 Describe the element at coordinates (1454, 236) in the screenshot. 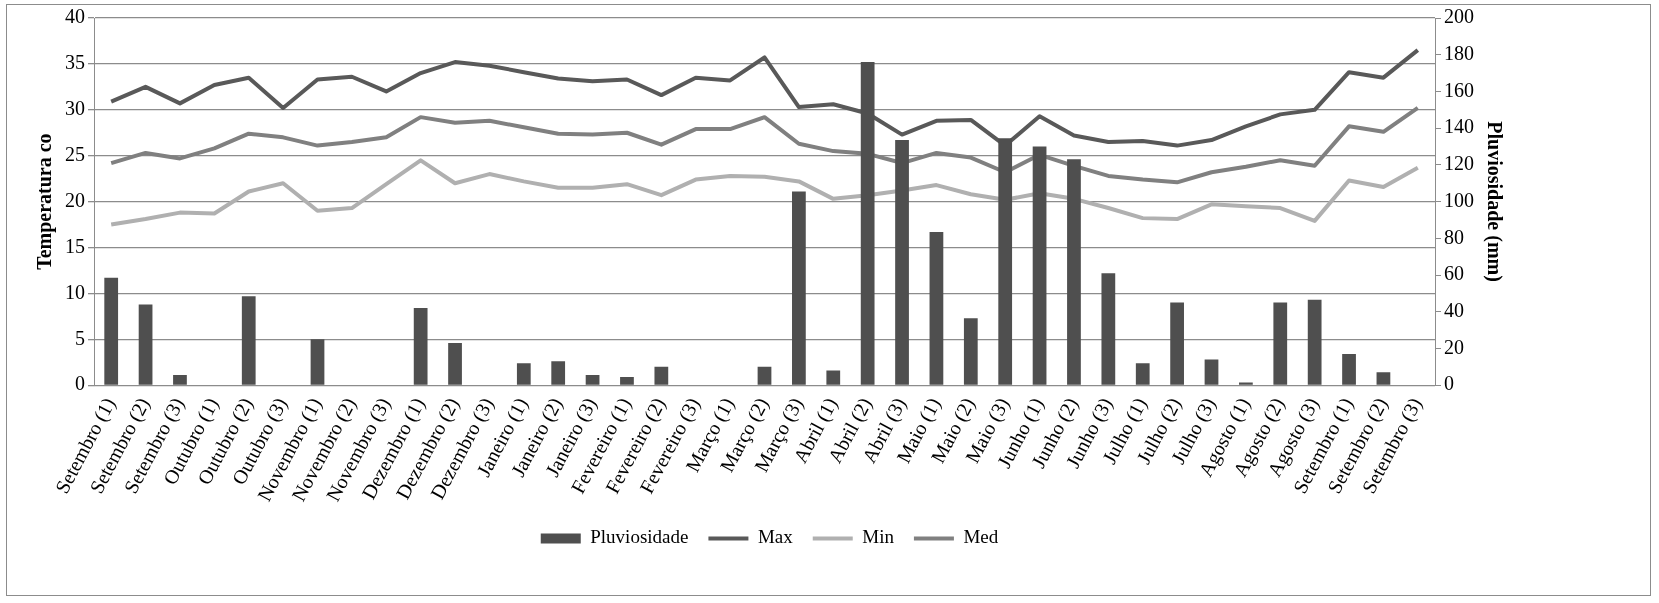

I see `y2-tick-label: 80` at that location.